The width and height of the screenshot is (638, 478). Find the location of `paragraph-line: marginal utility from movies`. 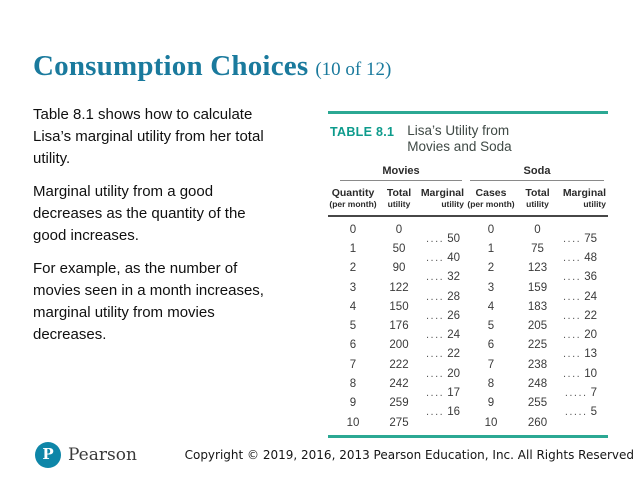

paragraph-line: marginal utility from movies is located at coordinates (124, 312).